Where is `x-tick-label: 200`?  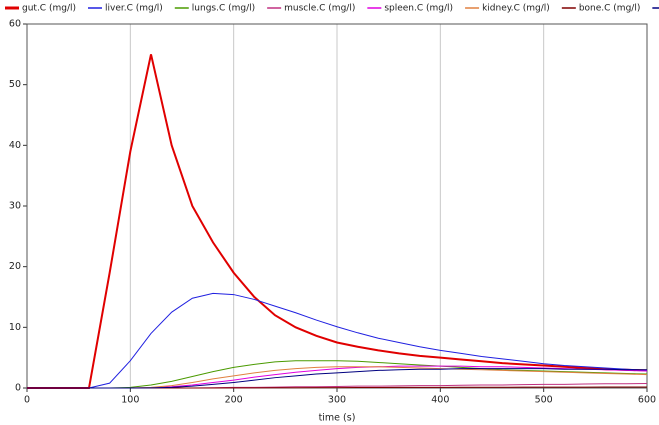
x-tick-label: 200 is located at coordinates (234, 400).